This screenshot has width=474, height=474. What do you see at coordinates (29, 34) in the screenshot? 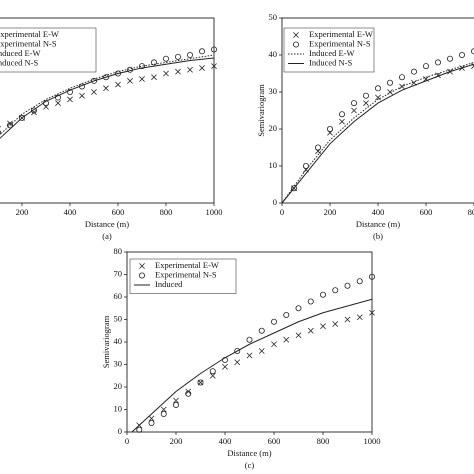
I see `legend-label: Experimental E-W` at bounding box center [29, 34].